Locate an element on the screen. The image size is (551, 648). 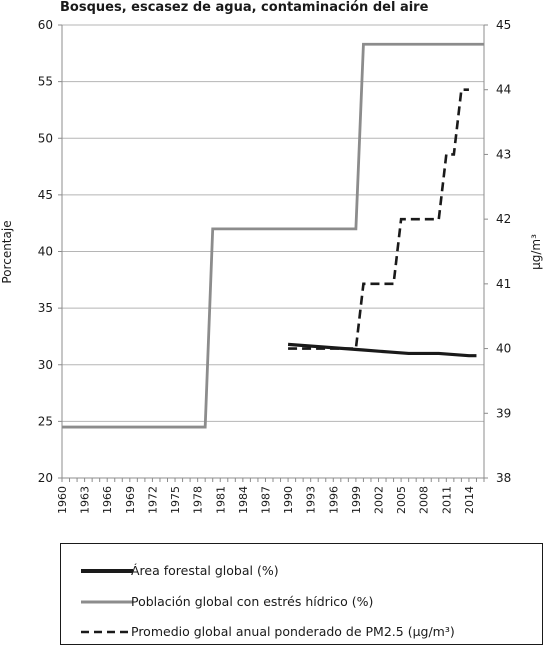
y2-tick-label-6: 44 is located at coordinates (503, 90).